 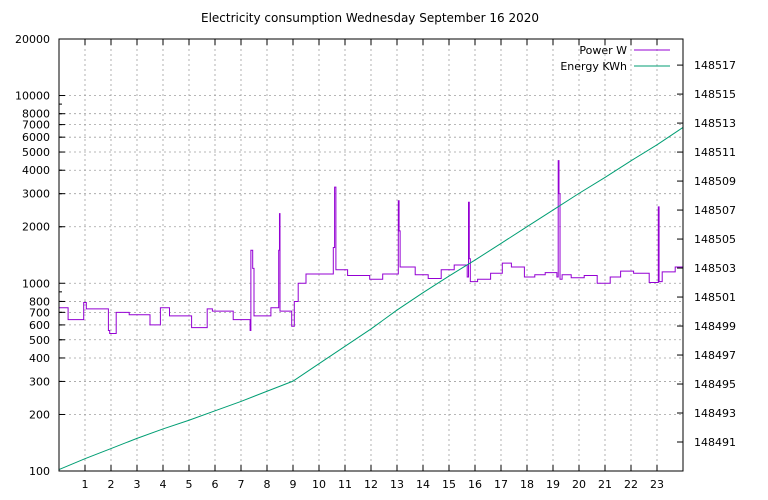 I want to click on y-tick-label: 20000, so click(x=32, y=39).